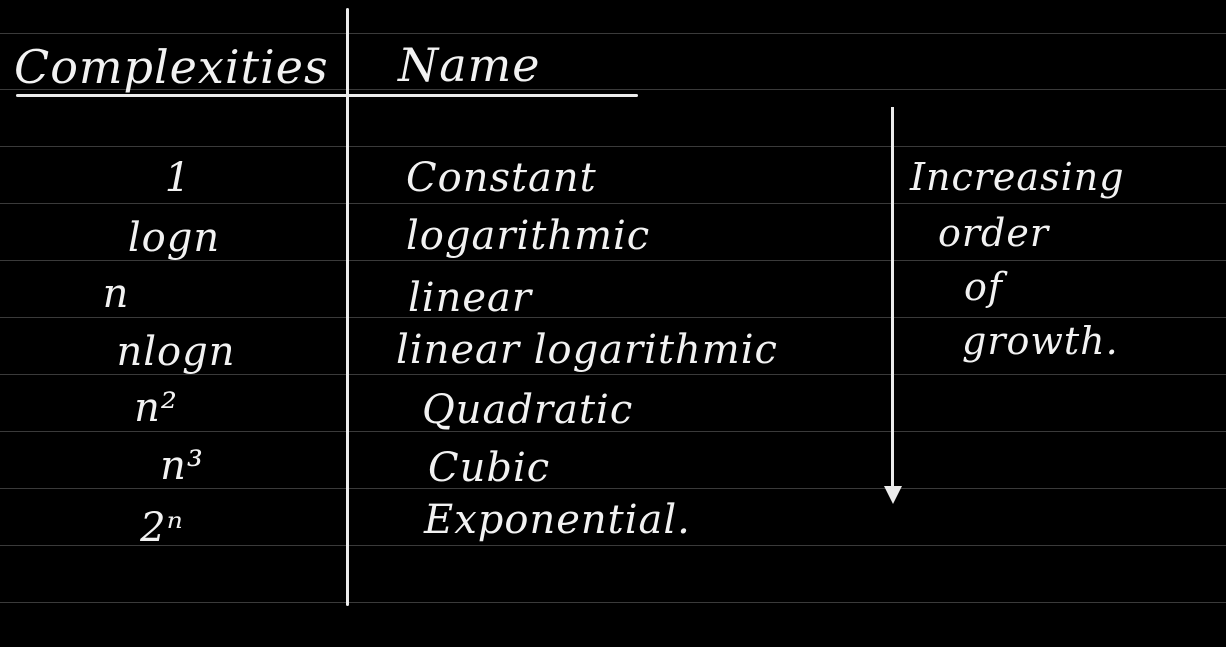  What do you see at coordinates (501, 178) in the screenshot?
I see `name-cell: Constant` at bounding box center [501, 178].